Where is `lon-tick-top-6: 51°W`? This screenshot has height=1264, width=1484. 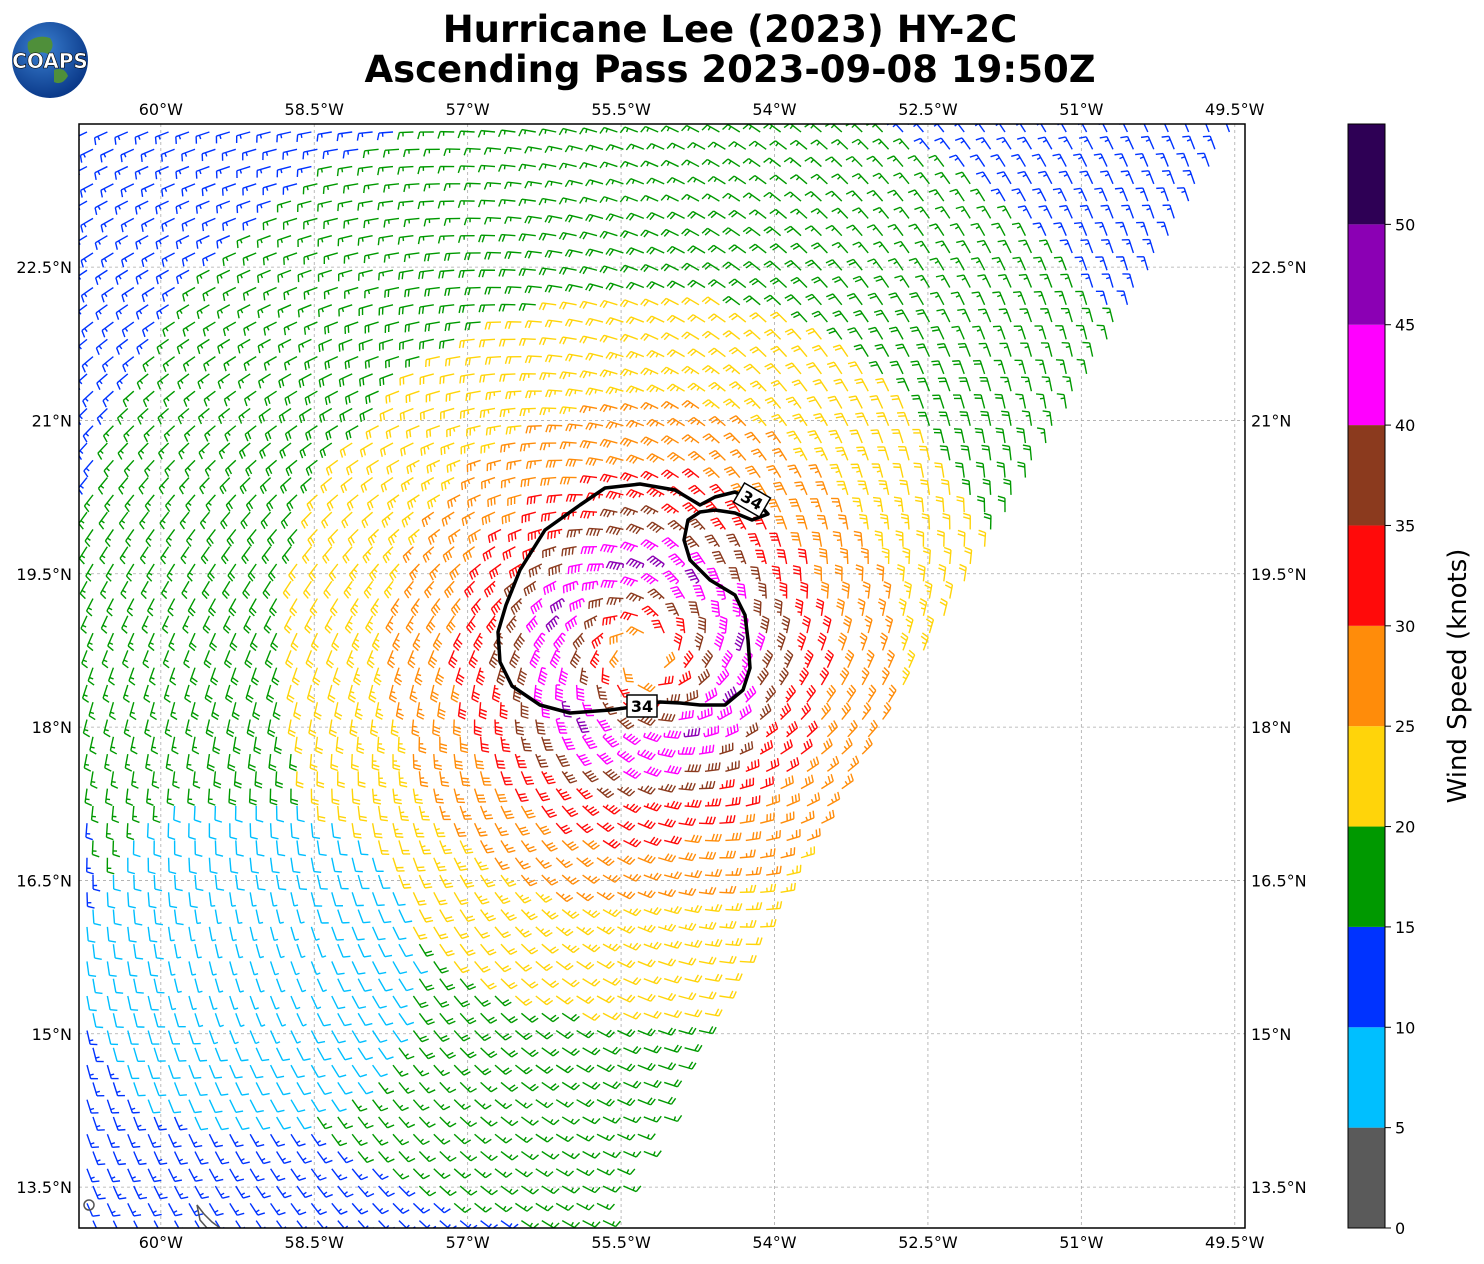
lon-tick-top-6: 51°W is located at coordinates (1081, 109).